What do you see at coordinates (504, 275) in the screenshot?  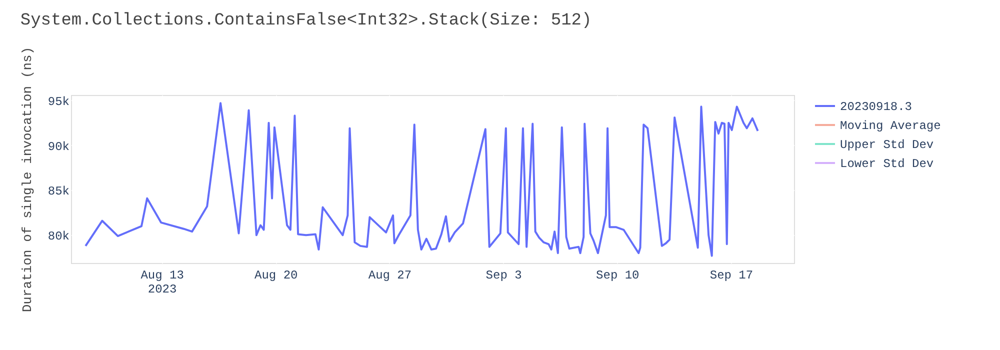 I see `x-tick-label: Sep 3` at bounding box center [504, 275].